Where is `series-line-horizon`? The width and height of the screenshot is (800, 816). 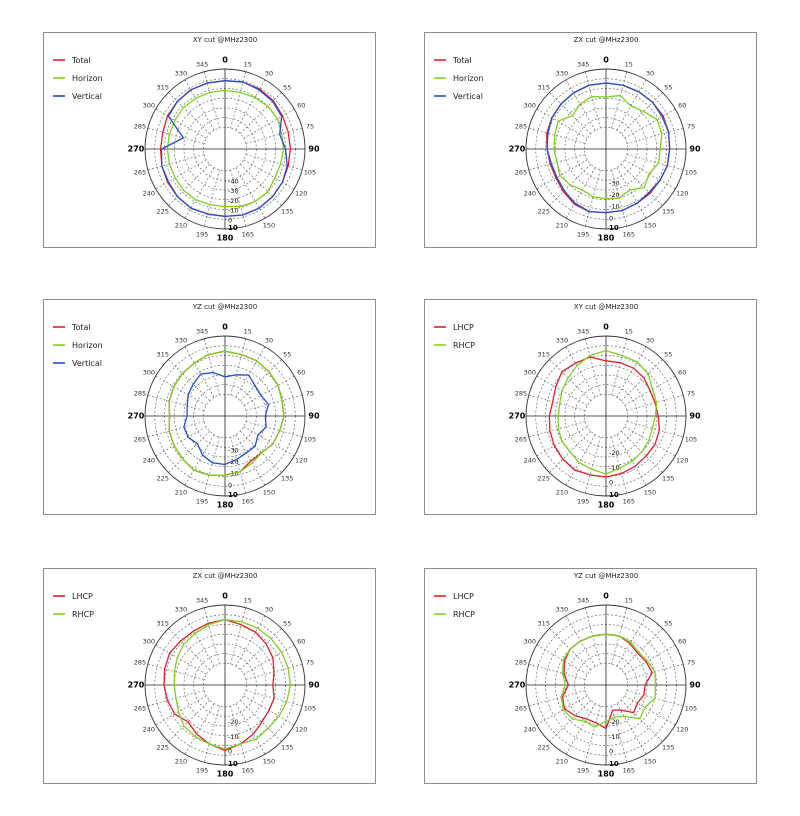 series-line-horizon is located at coordinates (226, 413).